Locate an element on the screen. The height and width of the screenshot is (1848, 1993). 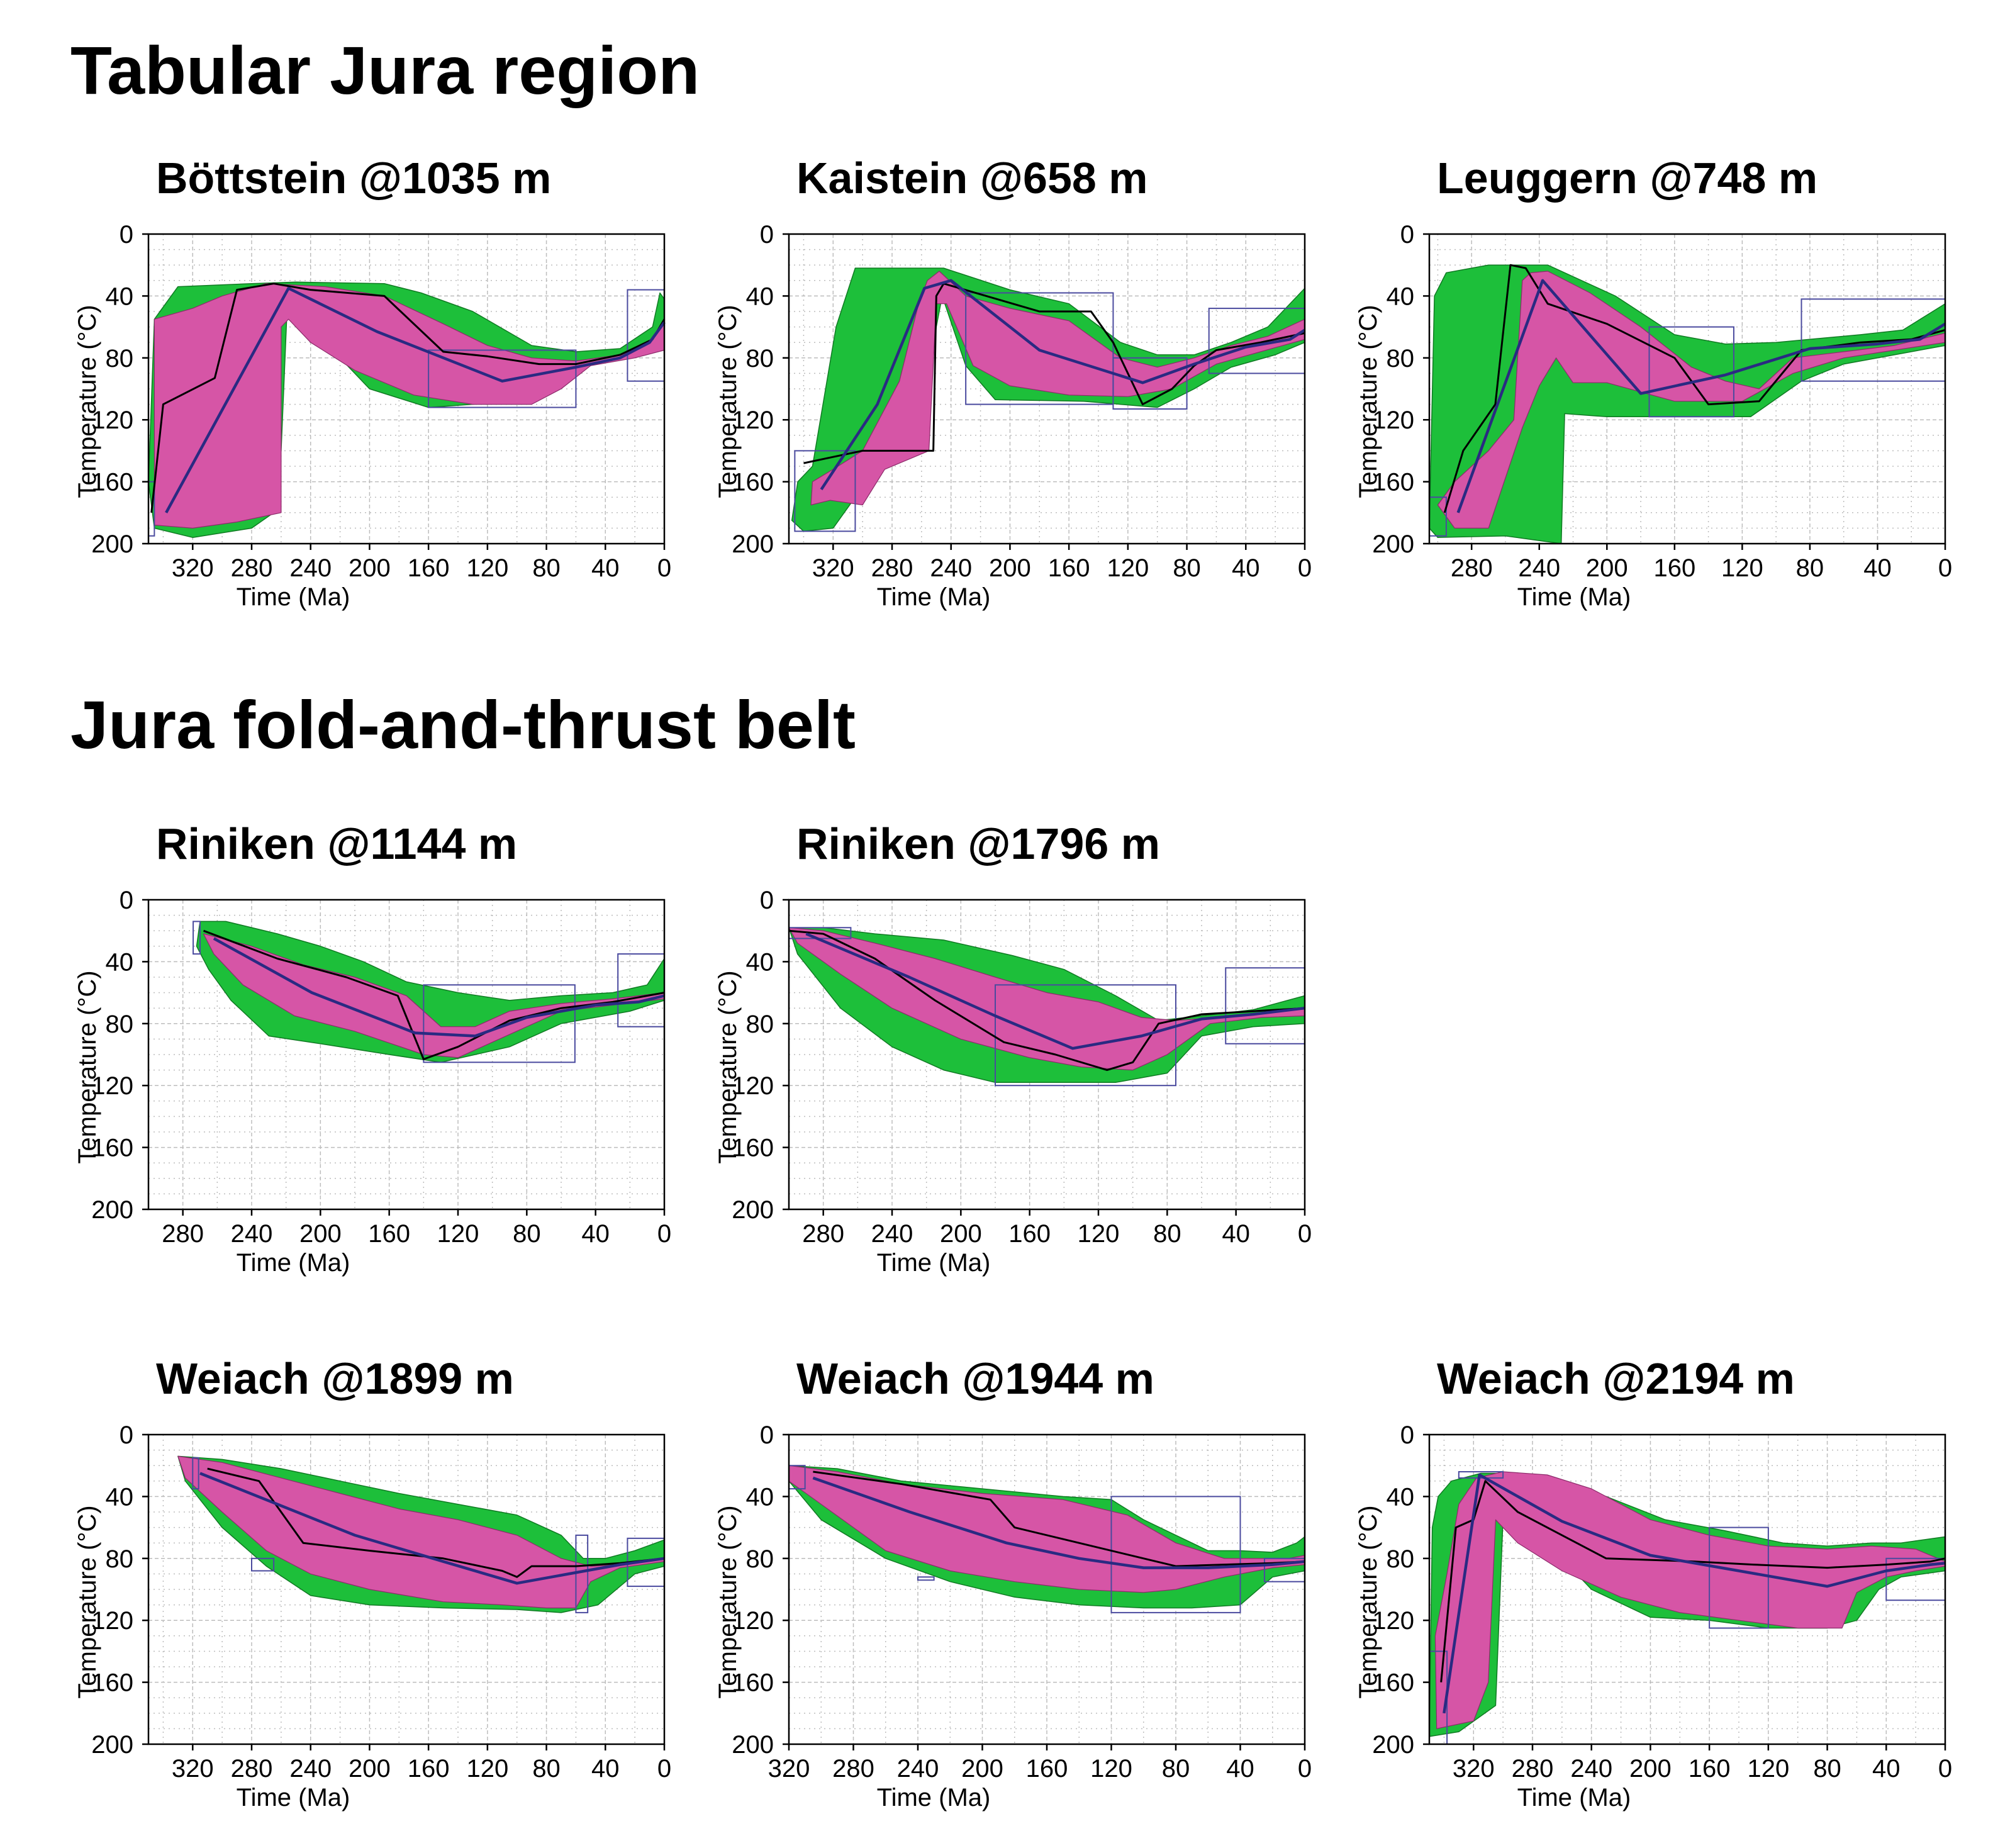
chart-title: Weiach @1899 m is located at coordinates (335, 1378).